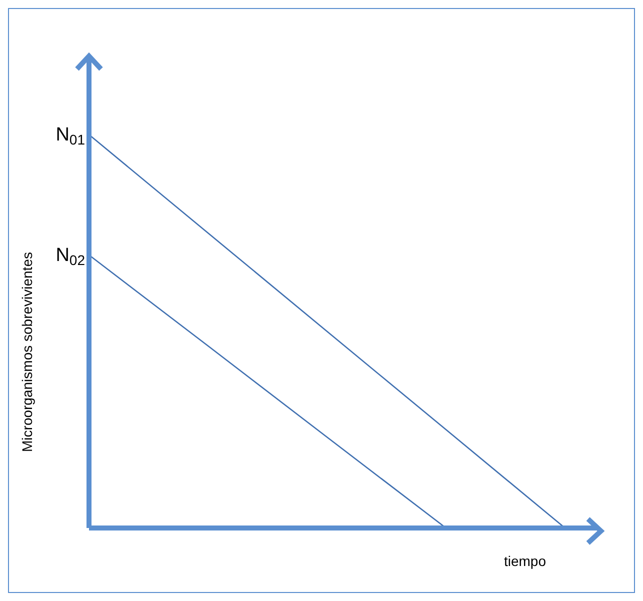 The height and width of the screenshot is (601, 643). Describe the element at coordinates (26, 352) in the screenshot. I see `y-axis-title: Microorganismos sobrevivientes` at that location.